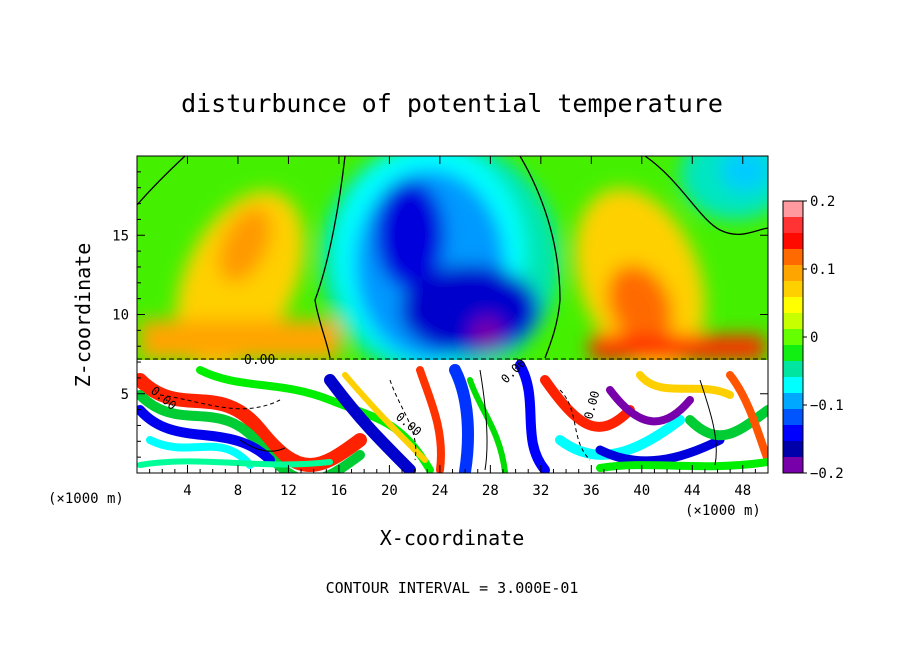 The image size is (904, 654). Describe the element at coordinates (389, 491) in the screenshot. I see `x-tick-label-4: 20` at that location.